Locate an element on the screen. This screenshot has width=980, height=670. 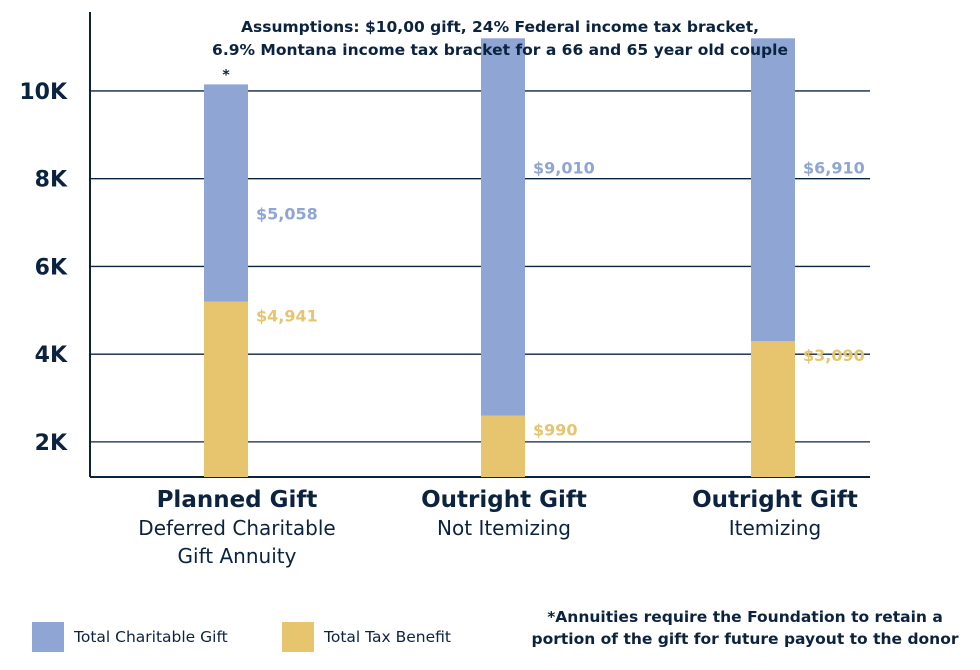
legend-item-charitable-gift: Total Charitable Gift is located at coordinates (130, 637).